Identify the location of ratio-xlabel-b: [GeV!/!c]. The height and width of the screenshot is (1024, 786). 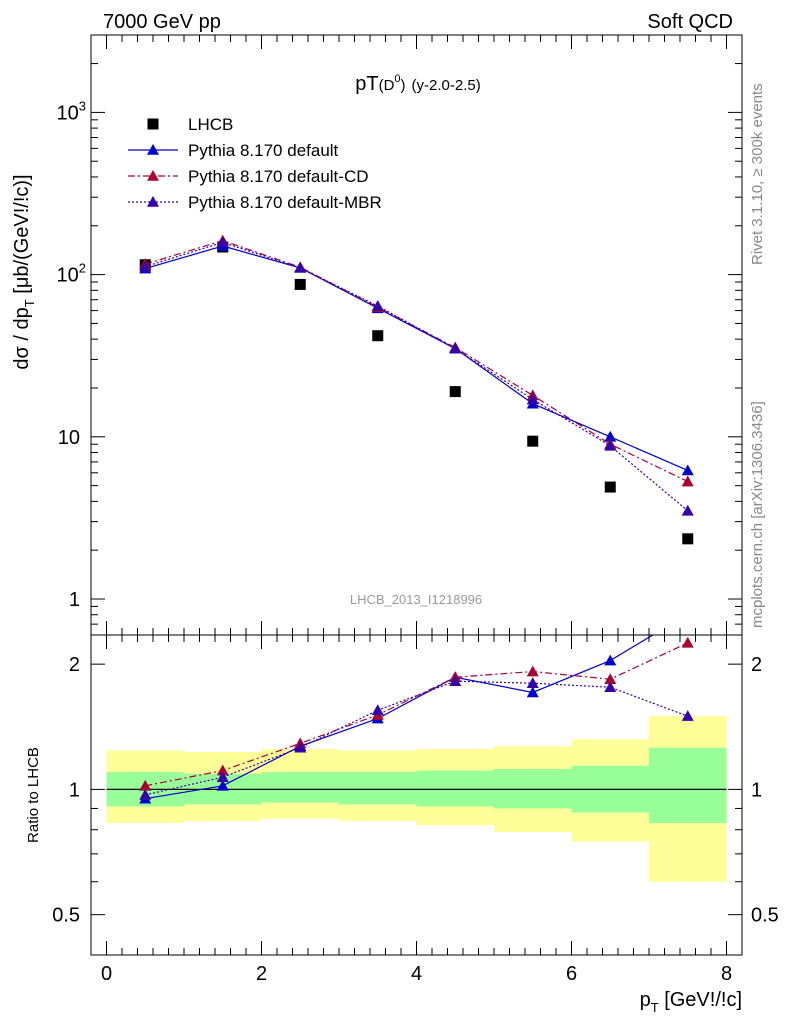
(700, 1000).